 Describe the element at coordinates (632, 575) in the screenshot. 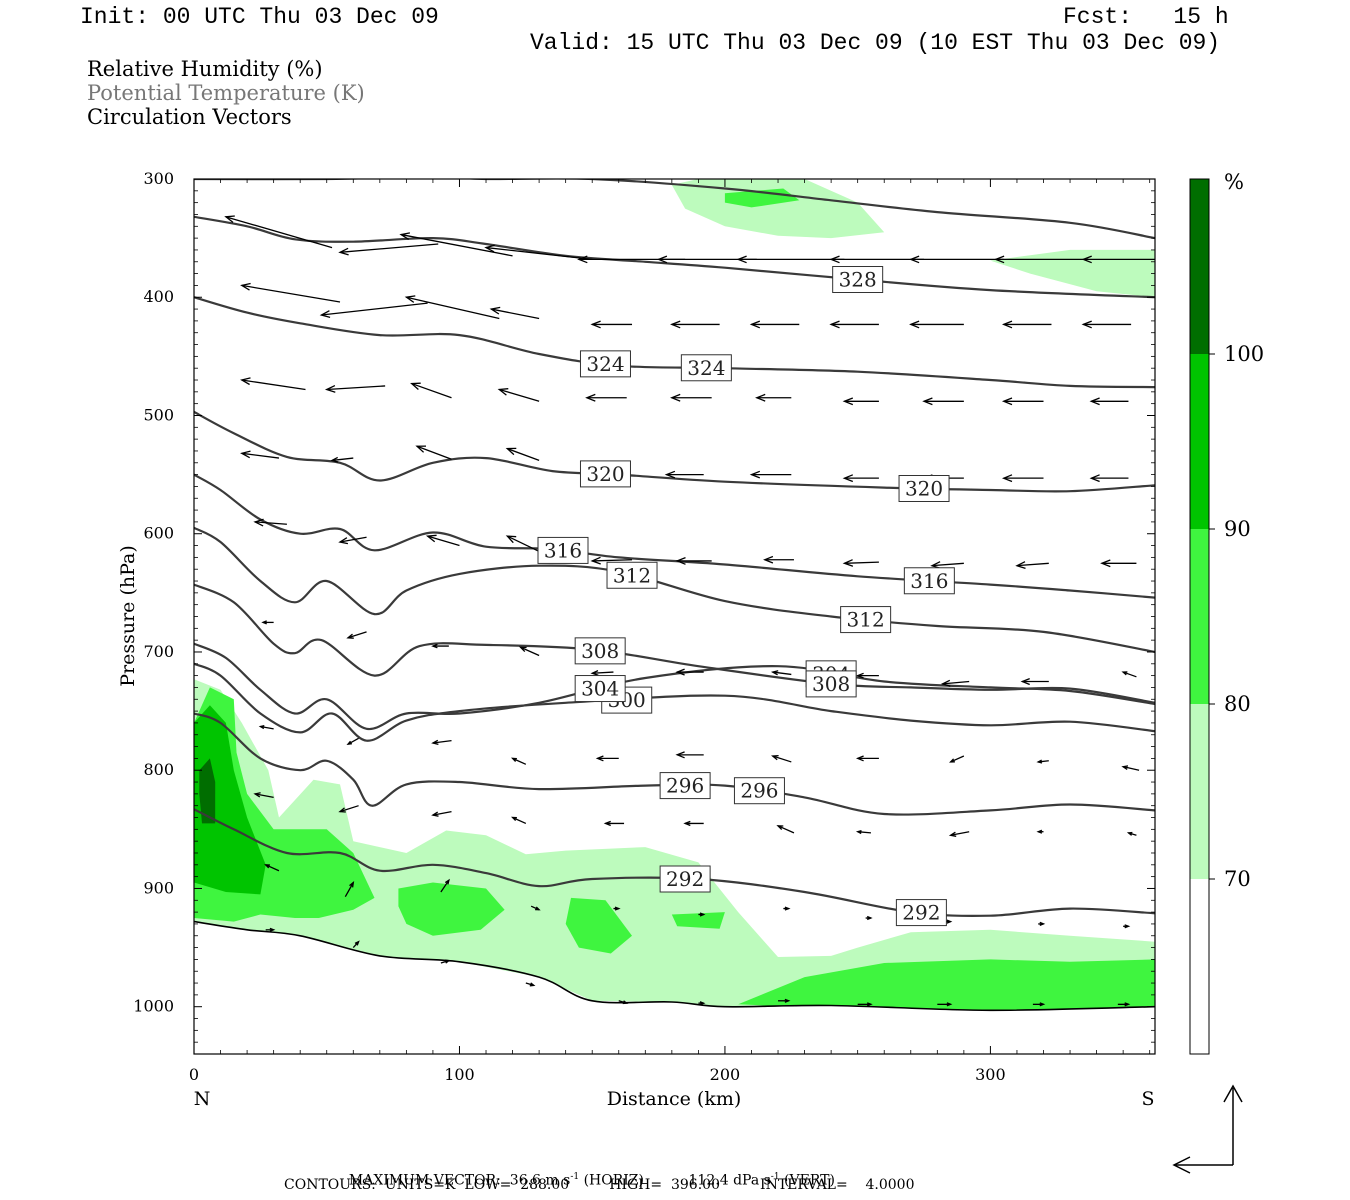

I see `contour-label-text: 312` at that location.